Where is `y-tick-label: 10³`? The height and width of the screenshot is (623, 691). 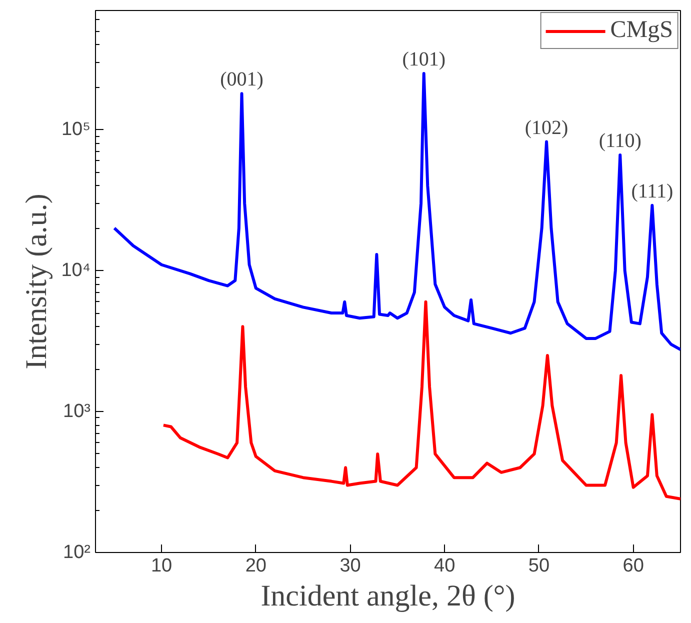
y-tick-label: 10³ is located at coordinates (77, 411).